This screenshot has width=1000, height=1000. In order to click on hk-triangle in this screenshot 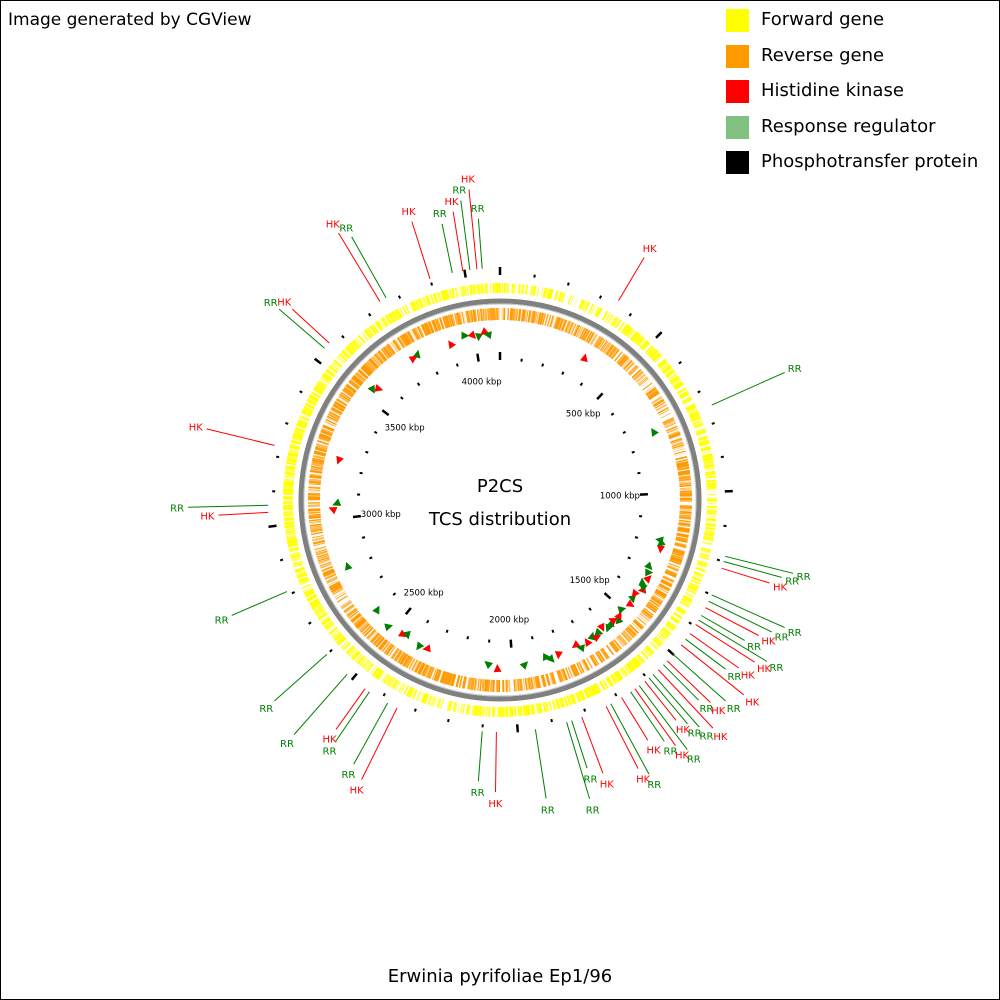, I will do `click(576, 644)`.